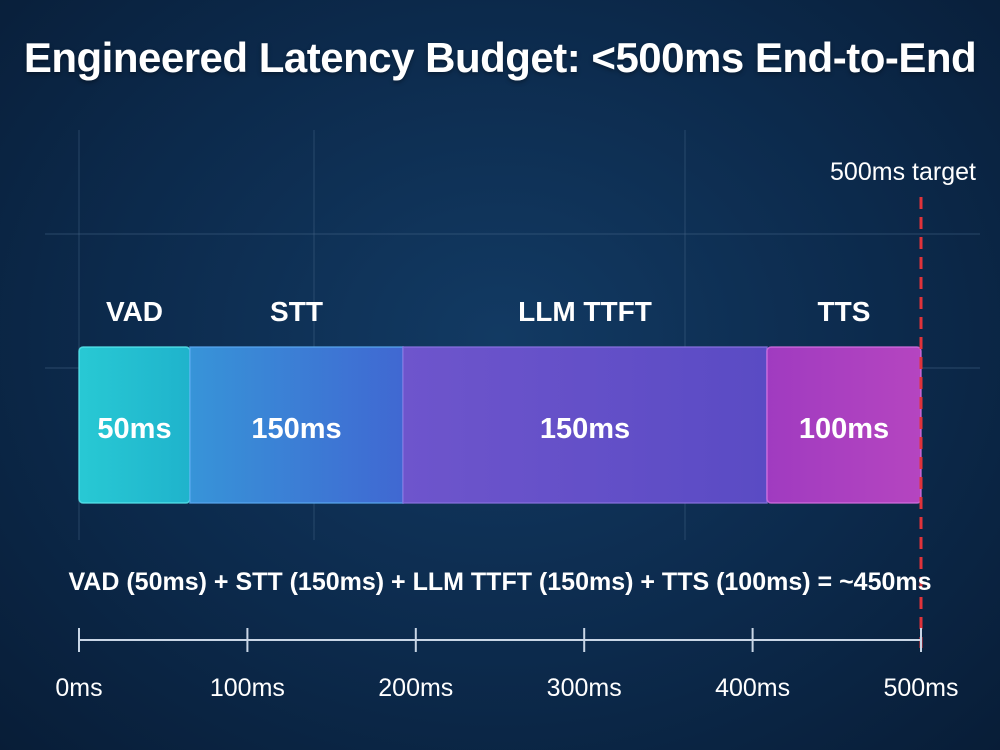  What do you see at coordinates (844, 311) in the screenshot?
I see `segment-label-tts: TTS` at bounding box center [844, 311].